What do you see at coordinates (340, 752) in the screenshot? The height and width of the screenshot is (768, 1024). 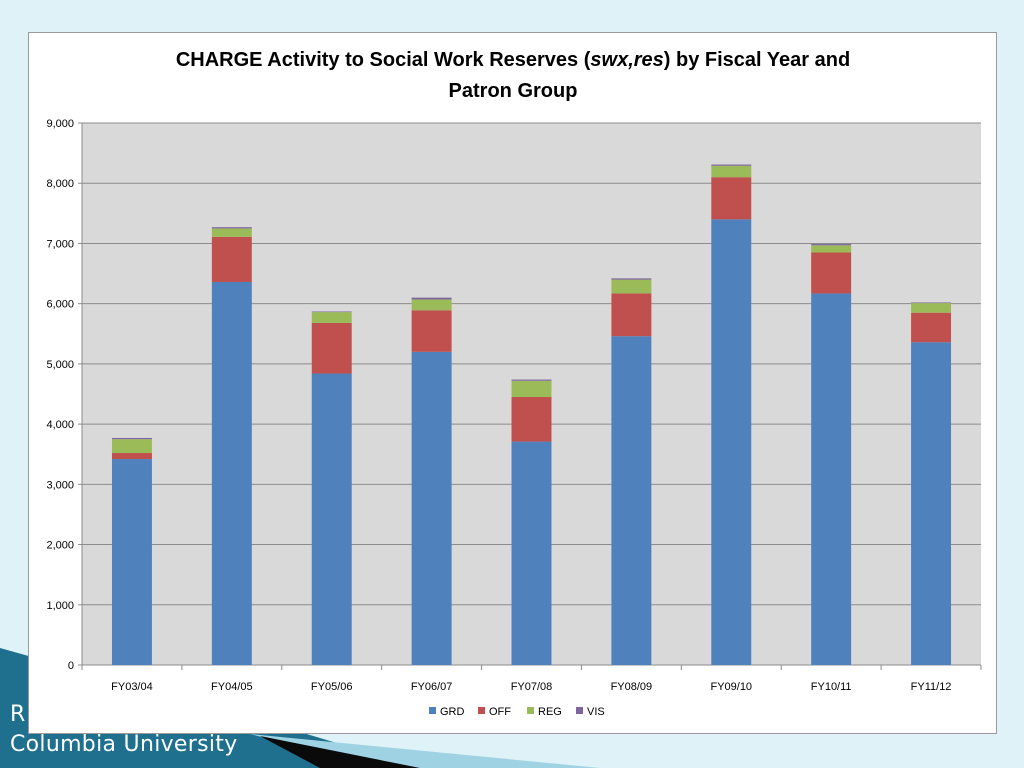 I see `footer-band-dark` at bounding box center [340, 752].